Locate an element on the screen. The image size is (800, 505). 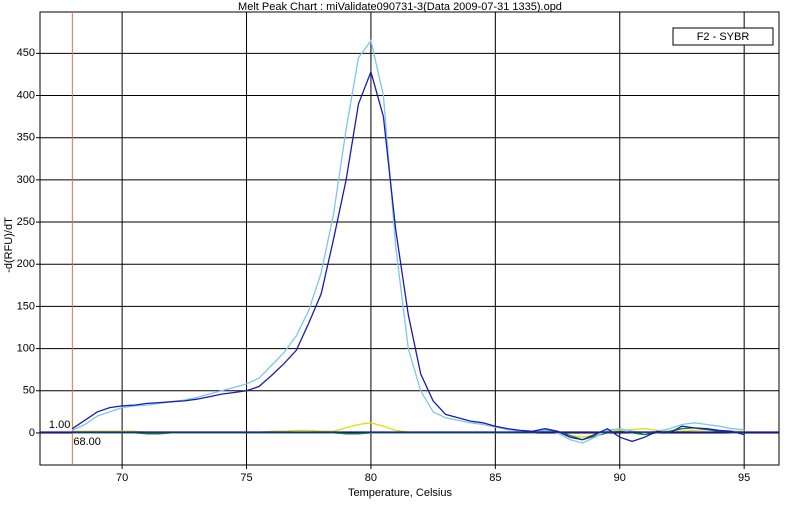
y-tick-label: 250 is located at coordinates (26, 222).